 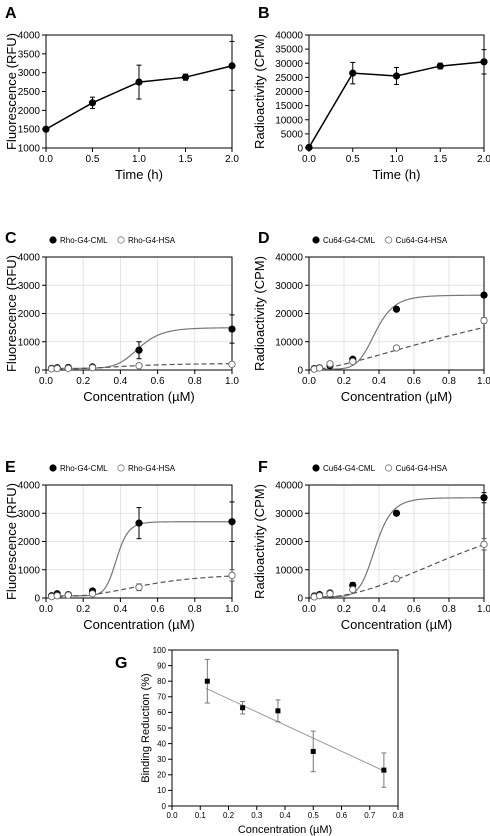 I want to click on y-tick-label-c: 0, so click(x=37, y=371).